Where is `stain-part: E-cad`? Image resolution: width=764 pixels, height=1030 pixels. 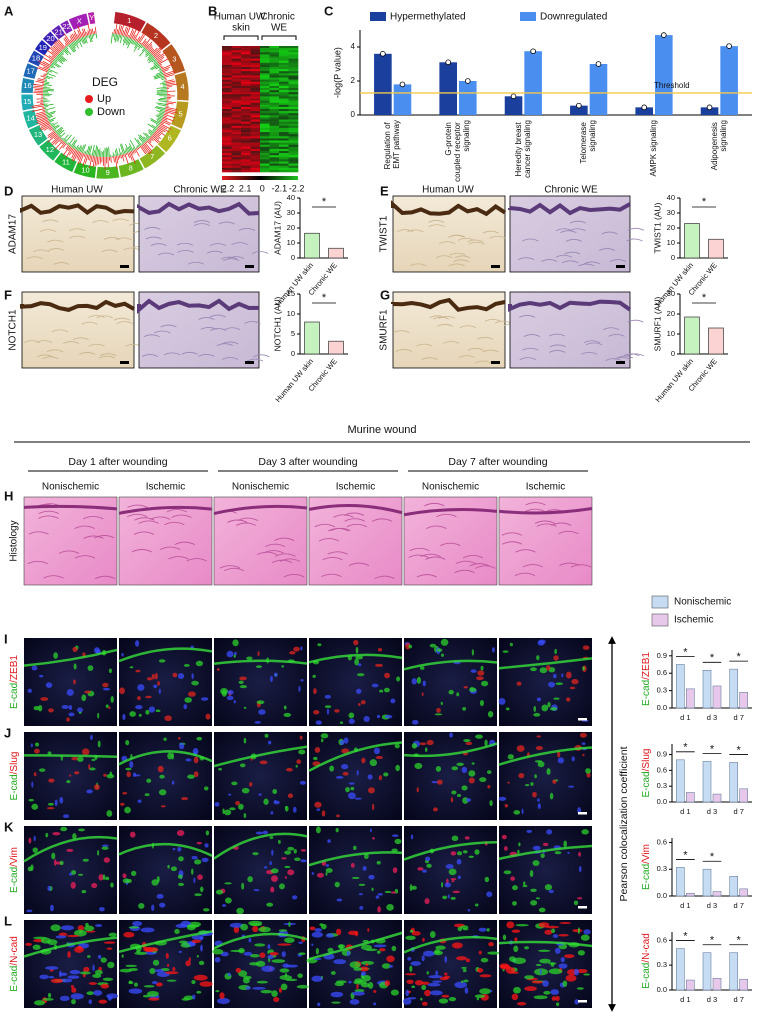 stain-part: E-cad is located at coordinates (646, 784).